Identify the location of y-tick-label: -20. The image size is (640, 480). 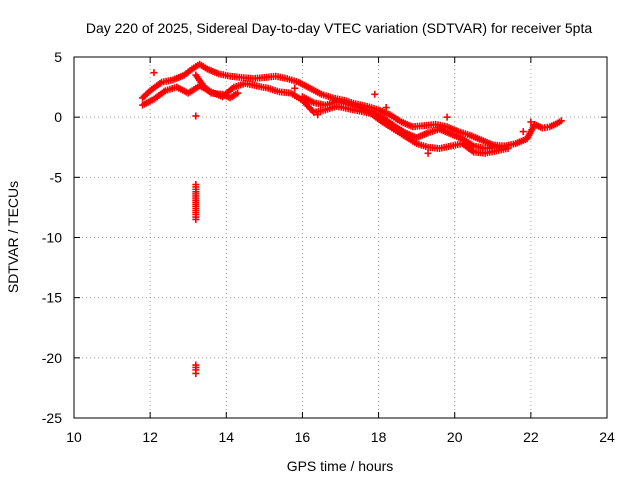
(52, 358).